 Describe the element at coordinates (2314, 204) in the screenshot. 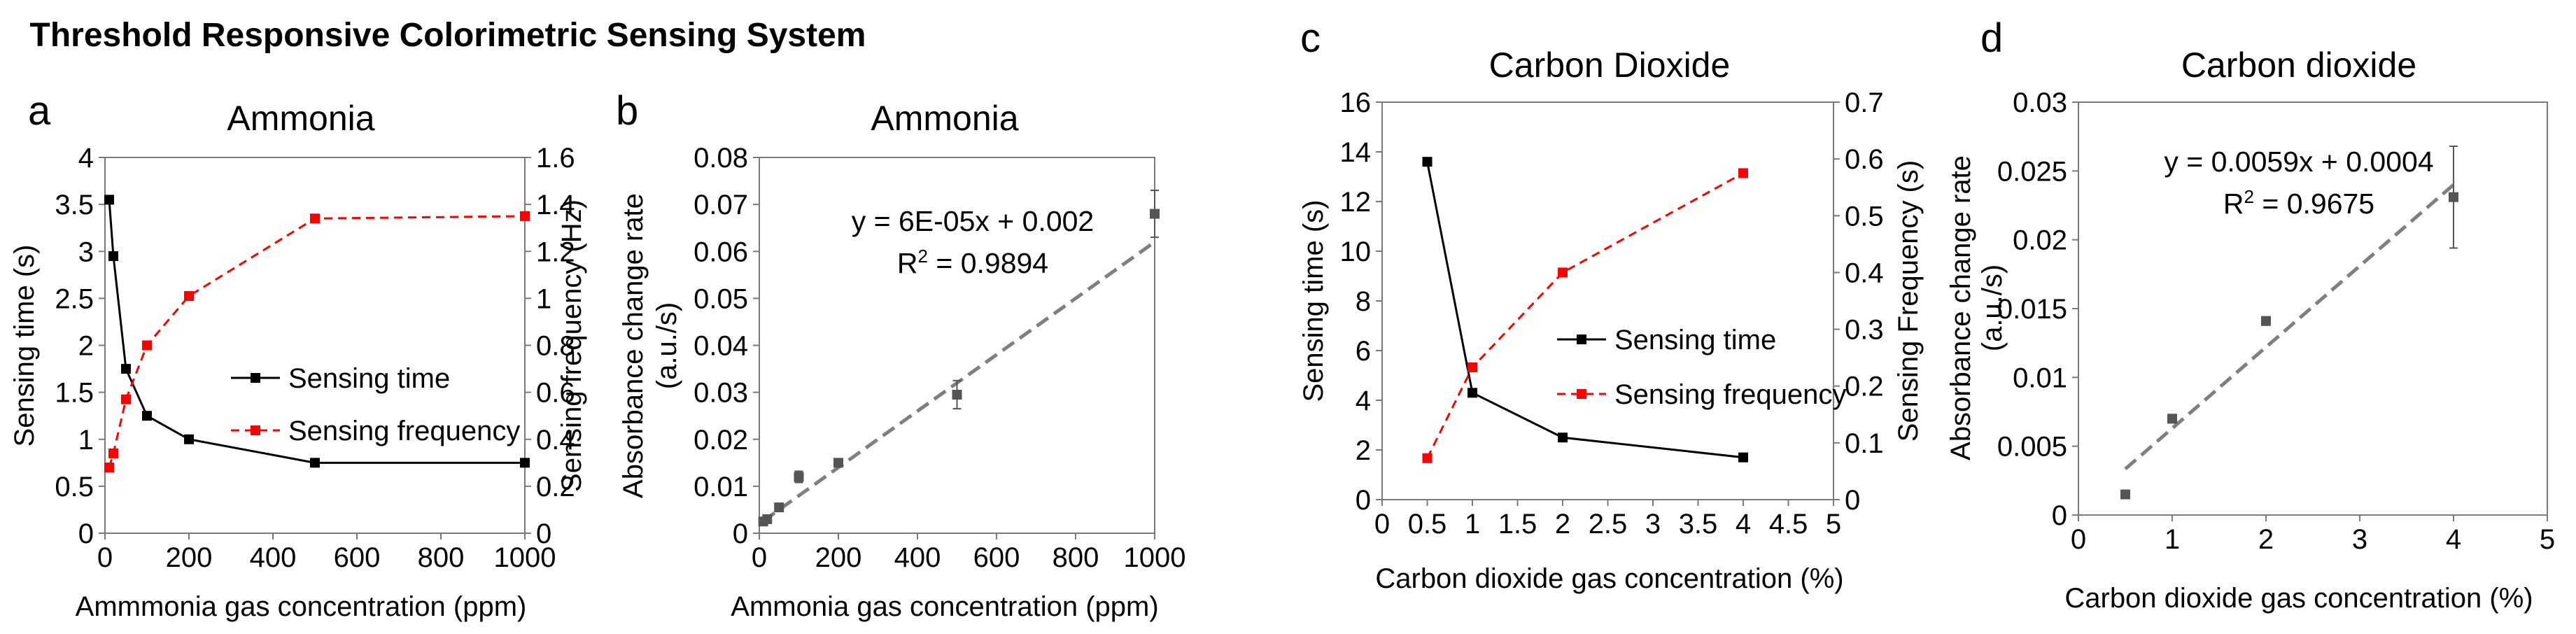

I see `r-squared-value: = 0.9675` at that location.